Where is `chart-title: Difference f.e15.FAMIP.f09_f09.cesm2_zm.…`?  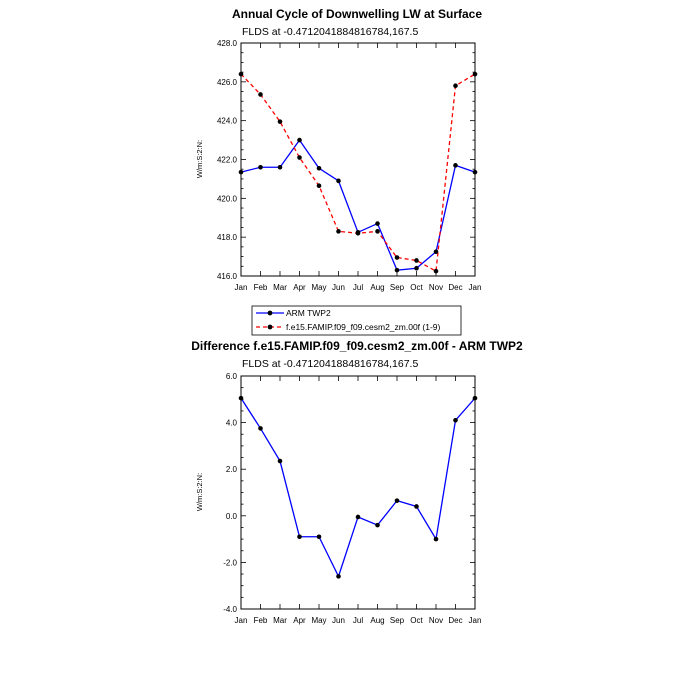 chart-title: Difference f.e15.FAMIP.f09_f09.cesm2_zm.… is located at coordinates (357, 346).